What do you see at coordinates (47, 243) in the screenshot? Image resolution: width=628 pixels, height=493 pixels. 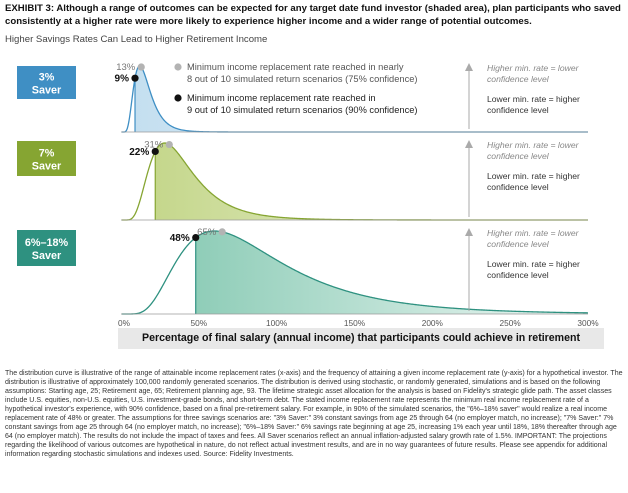 I see `saver-label-rate-6-18: 6%–18%` at bounding box center [47, 243].